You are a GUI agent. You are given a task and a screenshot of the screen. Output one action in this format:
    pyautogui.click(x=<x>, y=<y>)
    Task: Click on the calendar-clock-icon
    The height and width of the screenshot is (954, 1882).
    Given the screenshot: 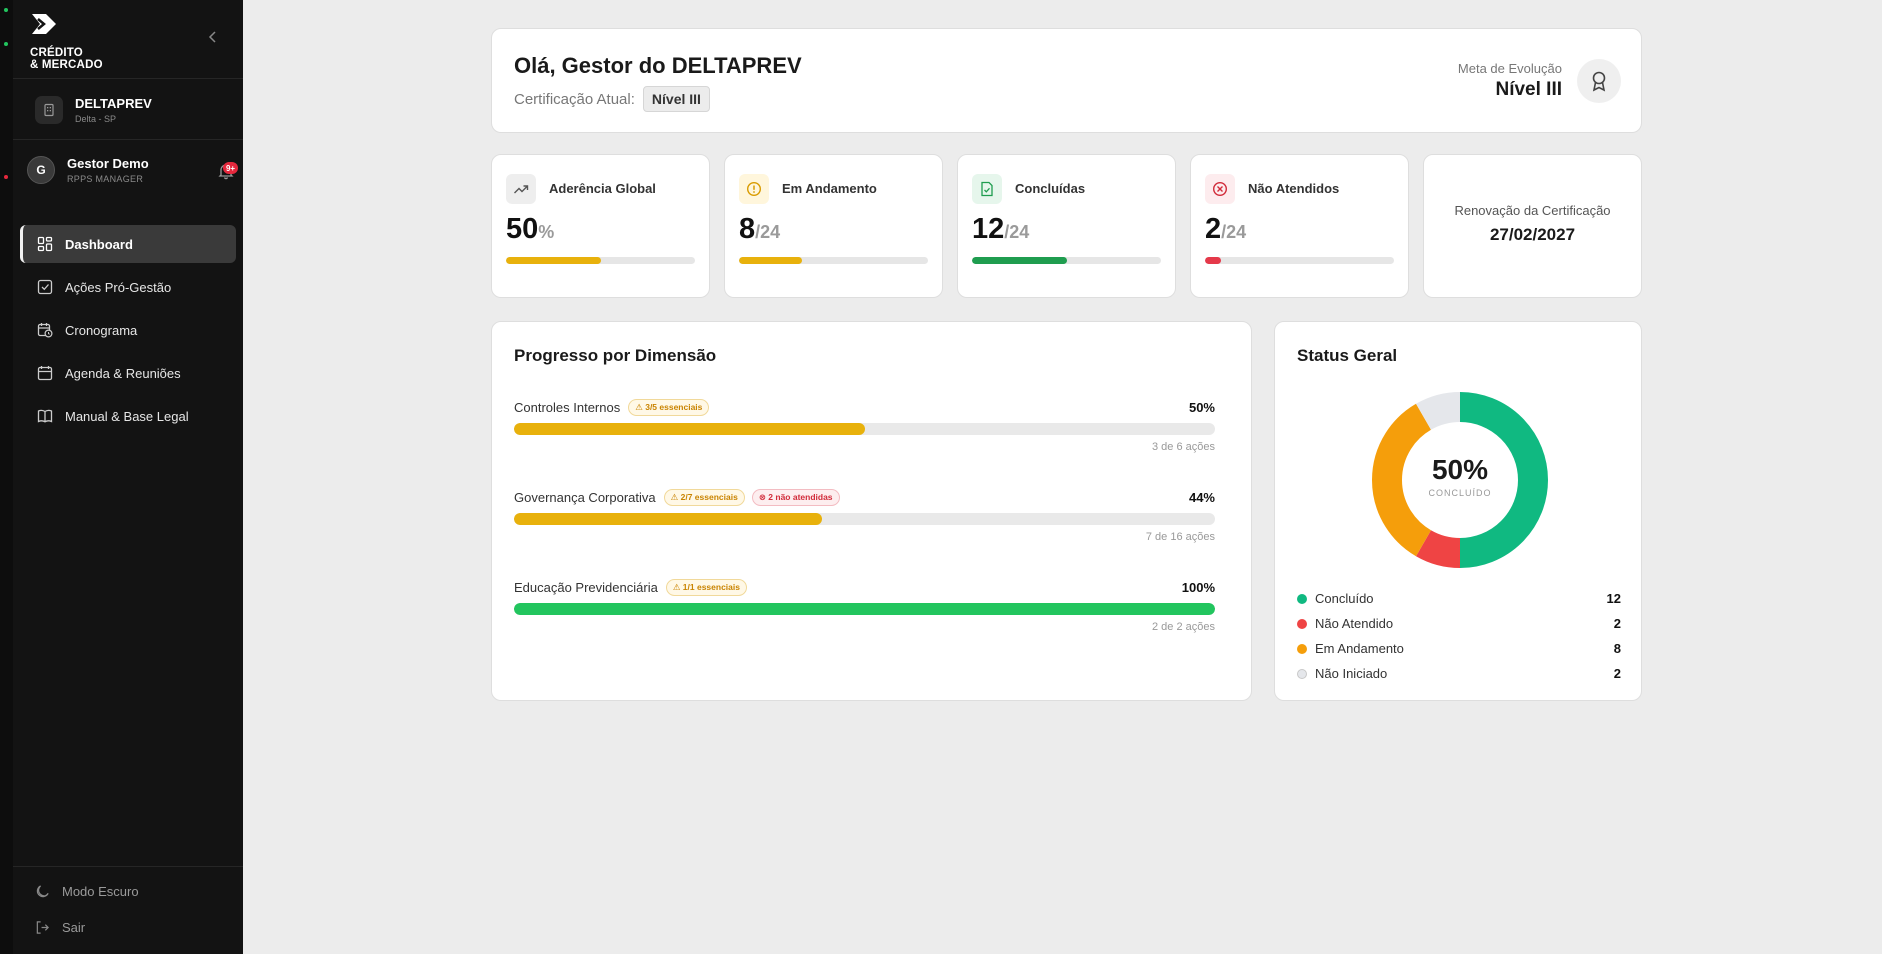 What is the action you would take?
    pyautogui.click(x=45, y=330)
    